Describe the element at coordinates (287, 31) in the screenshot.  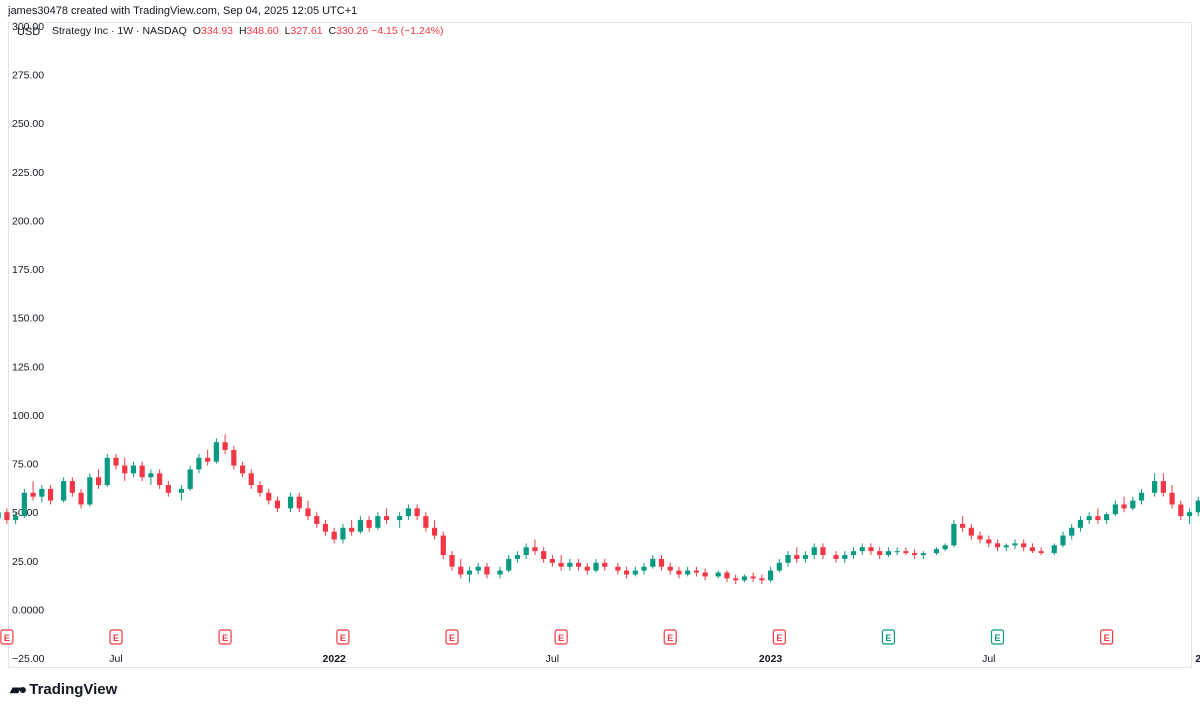
I see `low-label: L` at that location.